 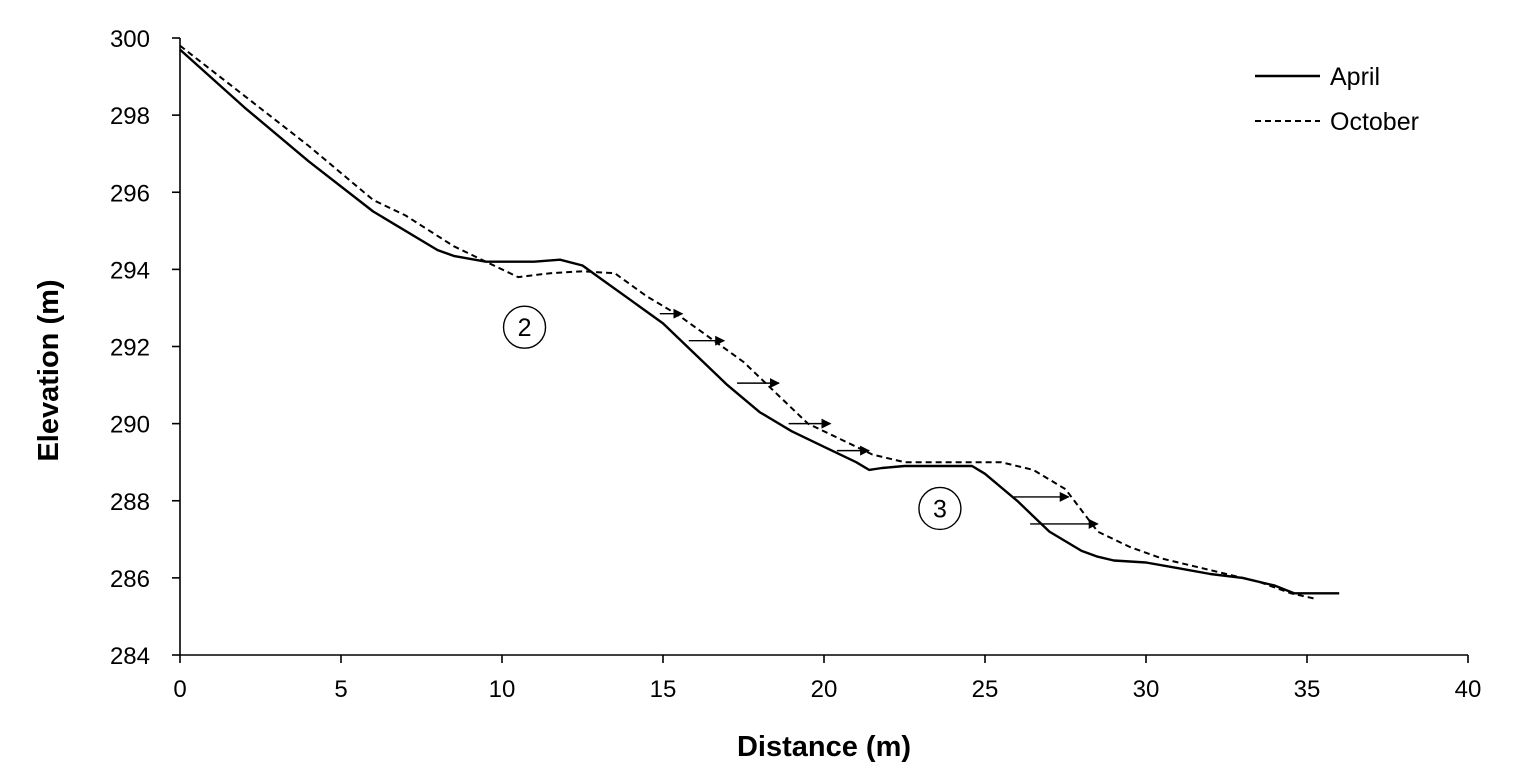 What do you see at coordinates (1374, 122) in the screenshot?
I see `legend-label-october: October` at bounding box center [1374, 122].